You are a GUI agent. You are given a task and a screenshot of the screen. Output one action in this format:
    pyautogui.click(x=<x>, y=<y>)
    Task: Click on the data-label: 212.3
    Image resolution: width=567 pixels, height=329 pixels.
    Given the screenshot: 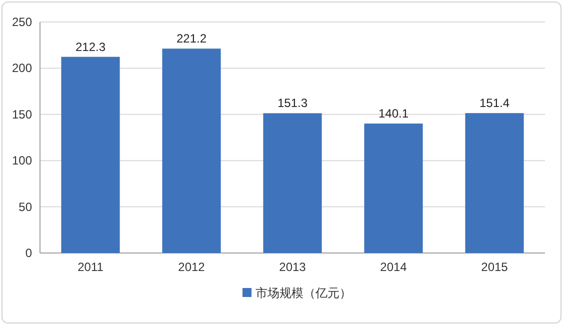 What is the action you would take?
    pyautogui.click(x=90, y=47)
    